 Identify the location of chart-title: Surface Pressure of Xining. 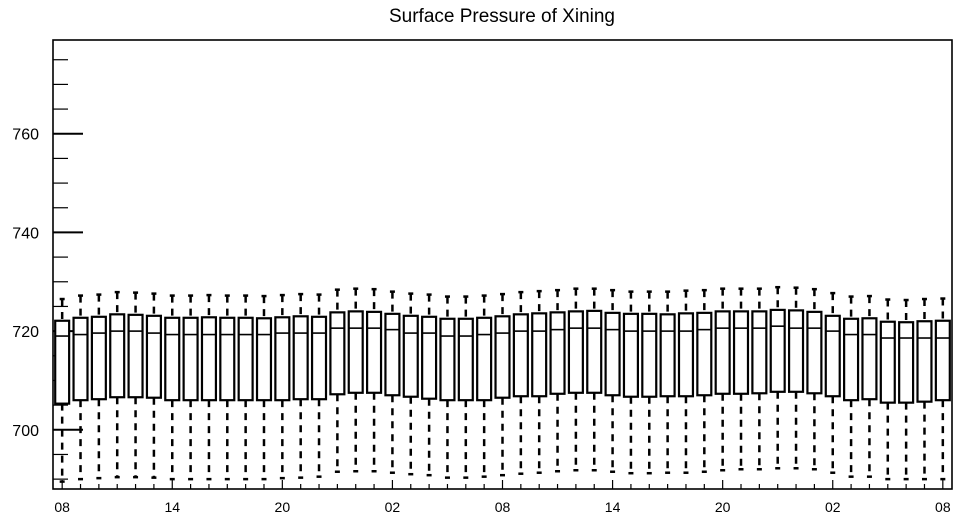
(502, 16).